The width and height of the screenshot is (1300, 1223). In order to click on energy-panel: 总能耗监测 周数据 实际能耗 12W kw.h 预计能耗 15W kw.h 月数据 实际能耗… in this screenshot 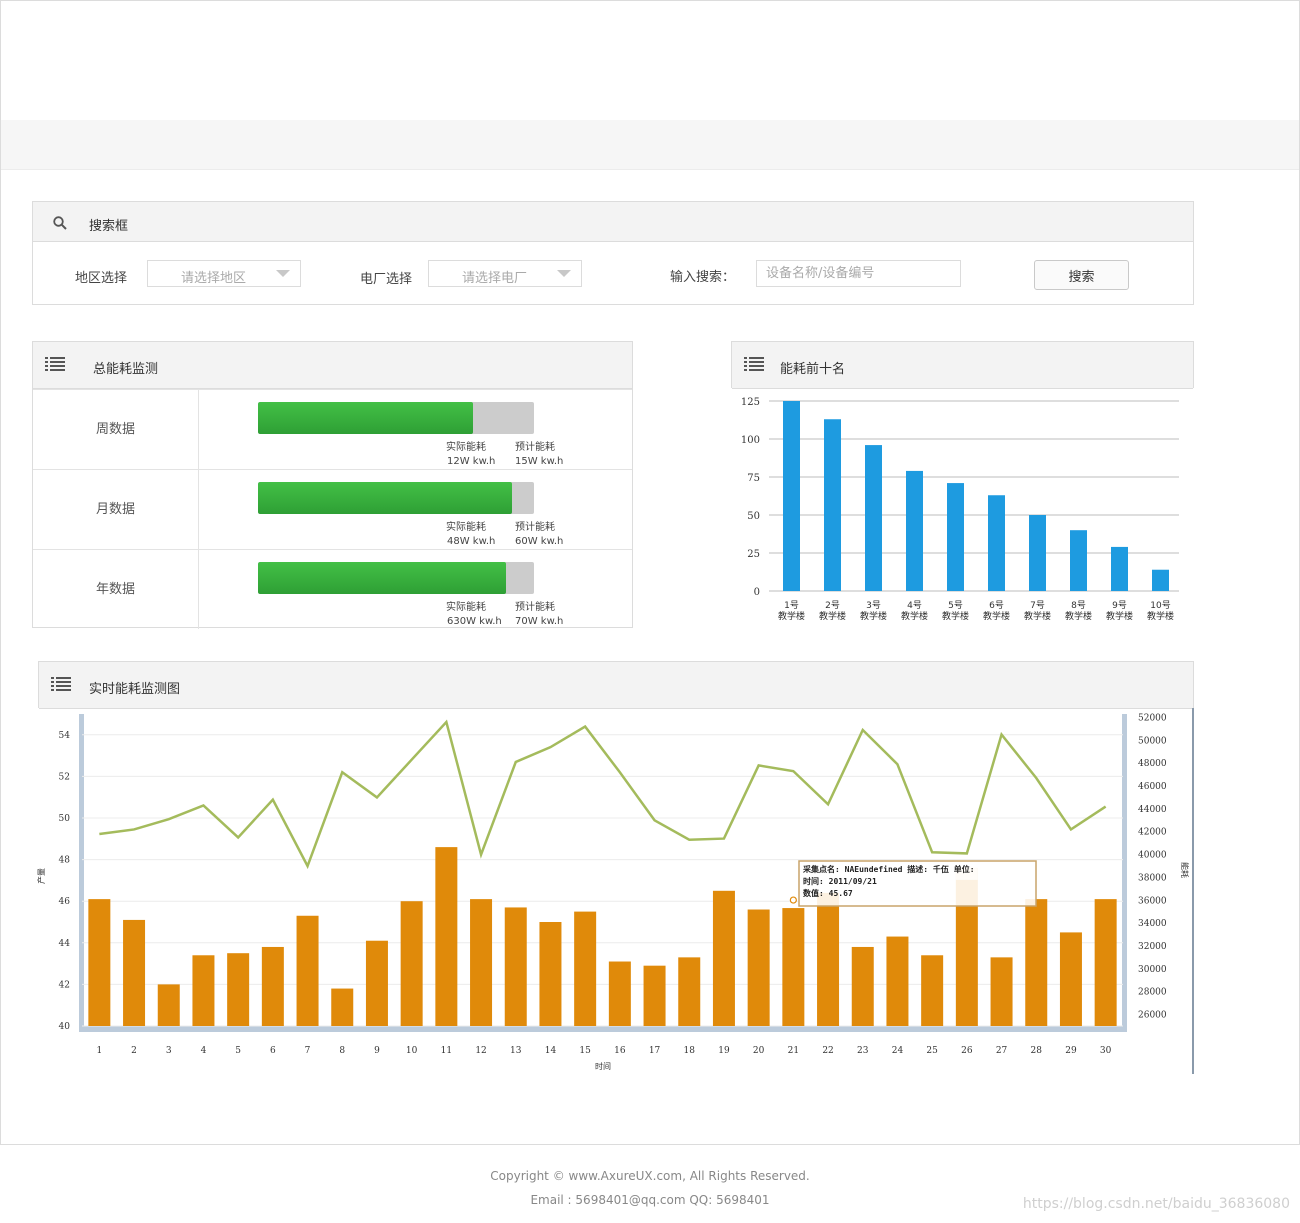, I will do `click(332, 485)`.